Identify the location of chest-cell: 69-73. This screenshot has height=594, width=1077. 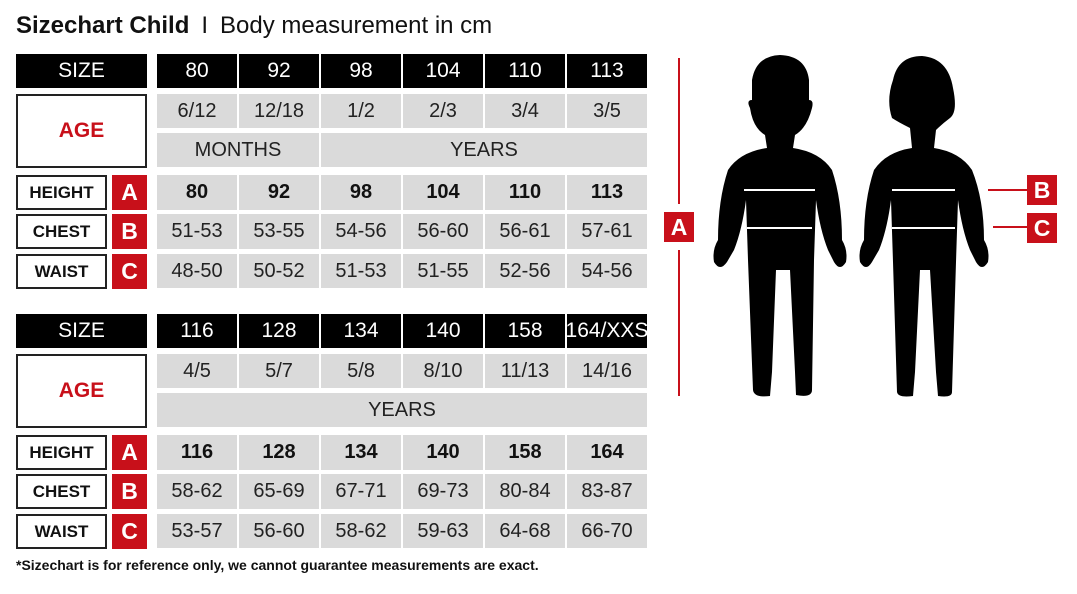
(443, 491).